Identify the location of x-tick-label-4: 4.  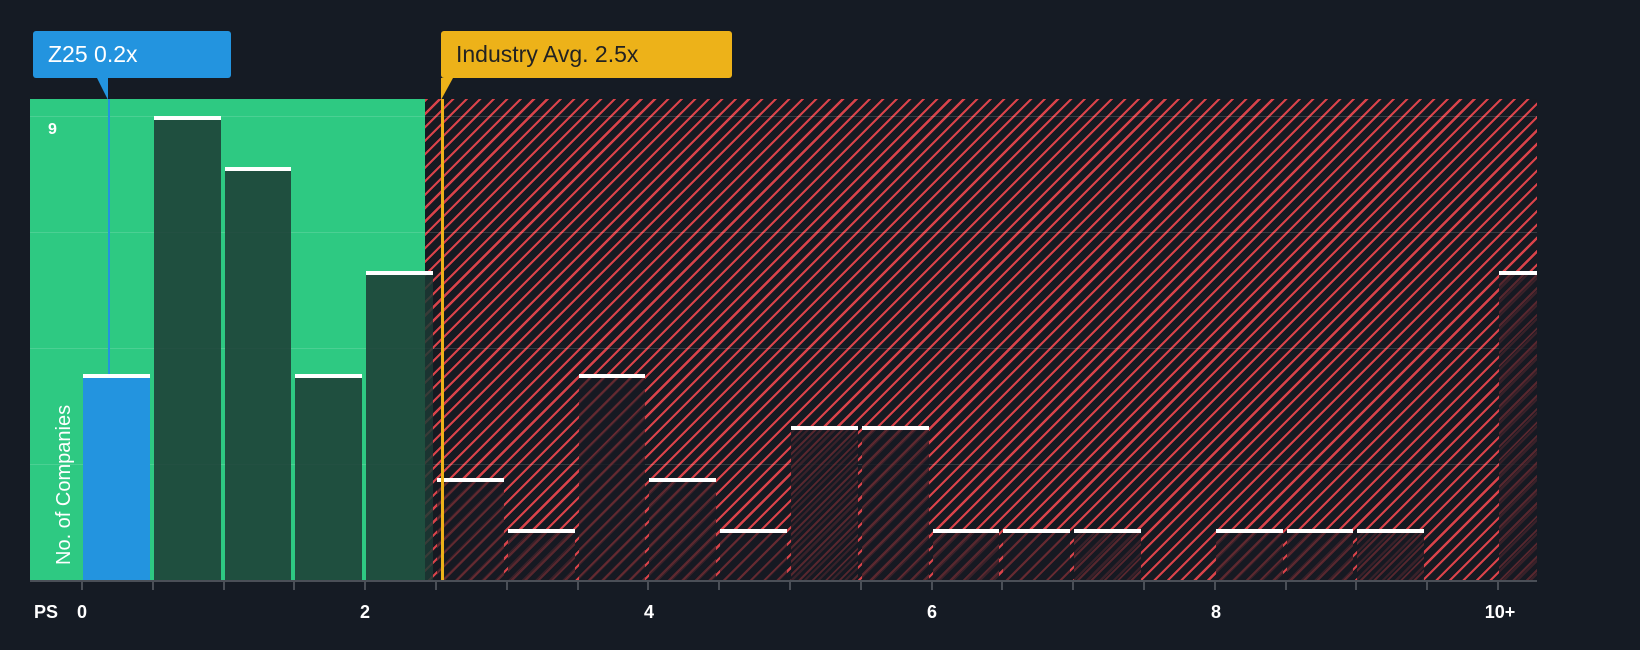
(649, 612).